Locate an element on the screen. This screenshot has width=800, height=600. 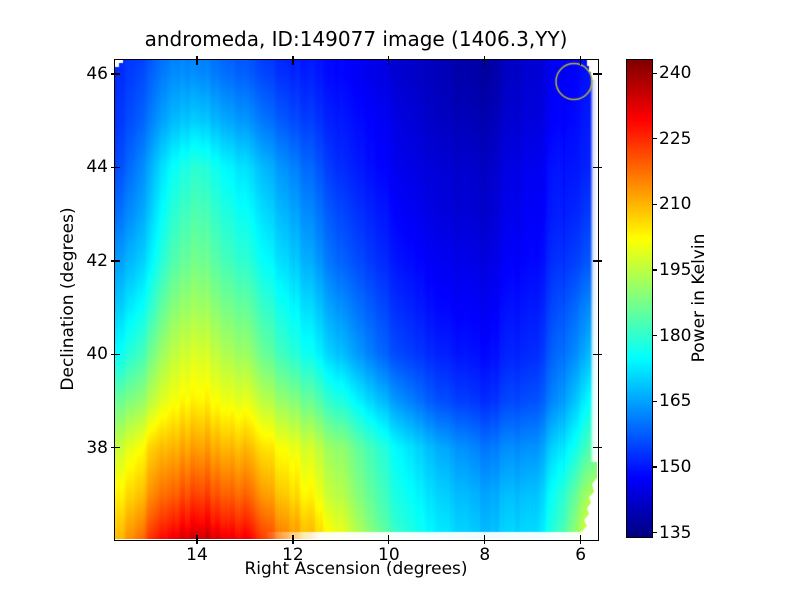
y-tick-label: 44 is located at coordinates (97, 167).